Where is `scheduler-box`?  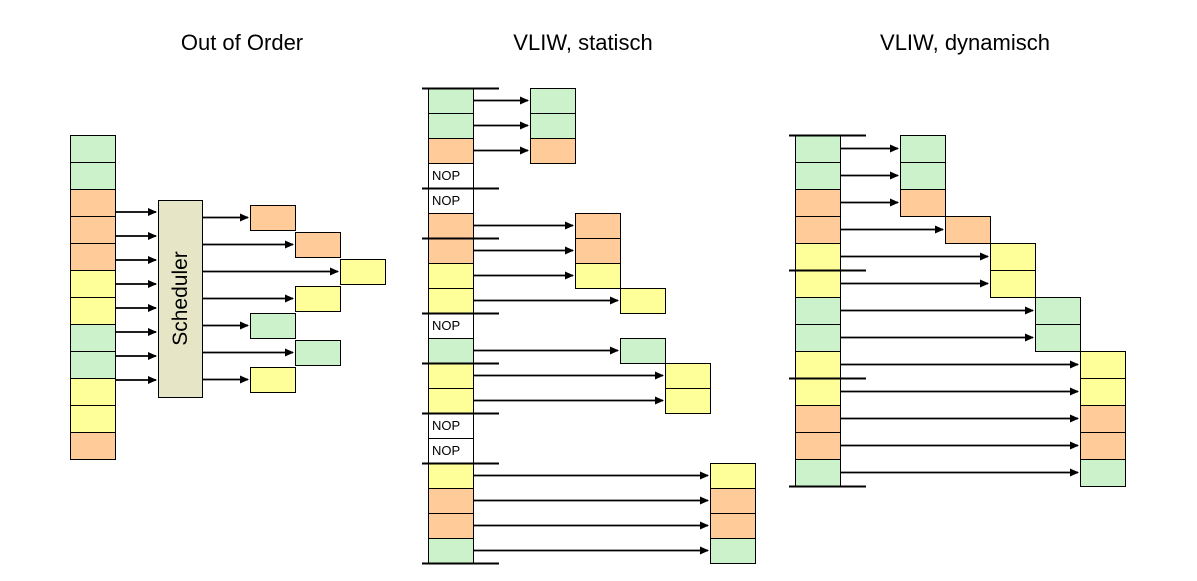 scheduler-box is located at coordinates (180, 299).